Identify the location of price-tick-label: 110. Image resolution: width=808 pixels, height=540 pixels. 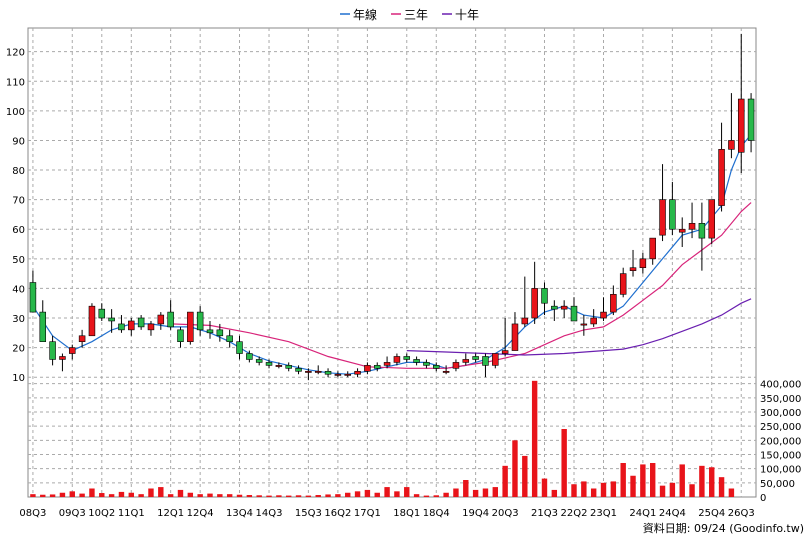
(15, 82).